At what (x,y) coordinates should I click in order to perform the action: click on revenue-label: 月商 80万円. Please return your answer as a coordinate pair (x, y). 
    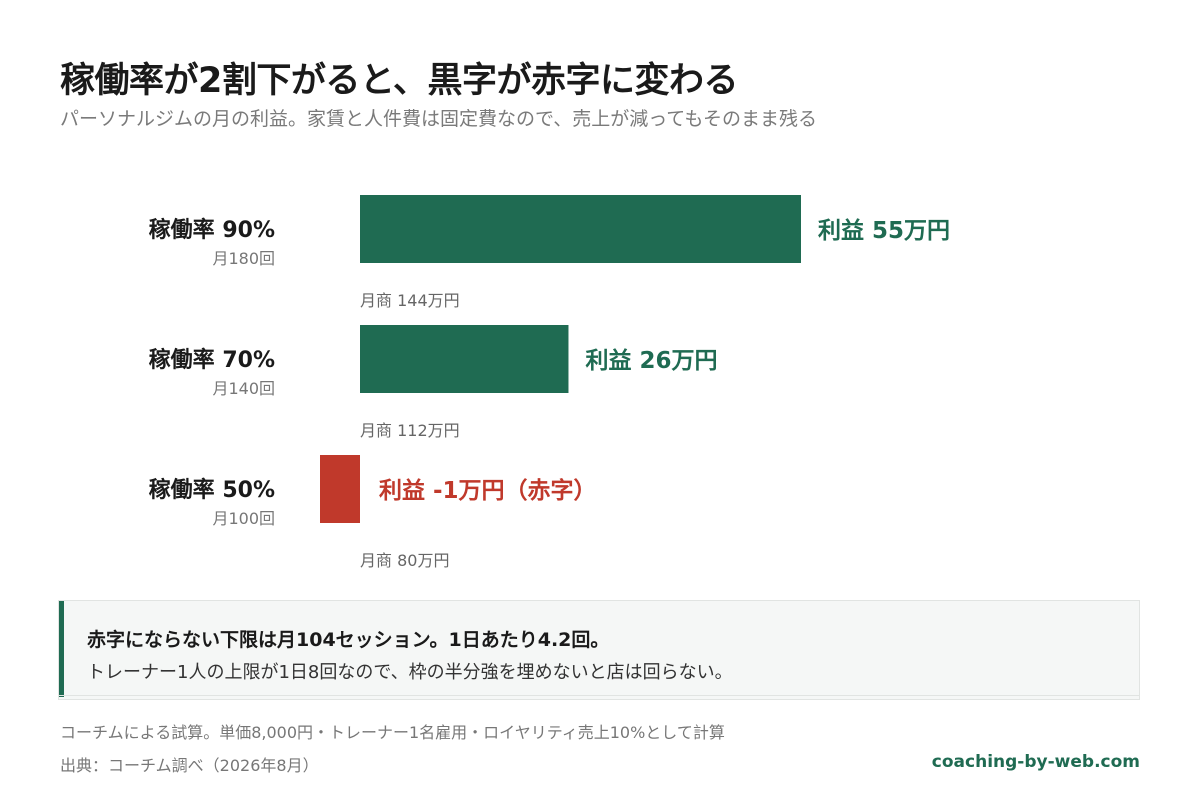
    Looking at the image, I should click on (404, 560).